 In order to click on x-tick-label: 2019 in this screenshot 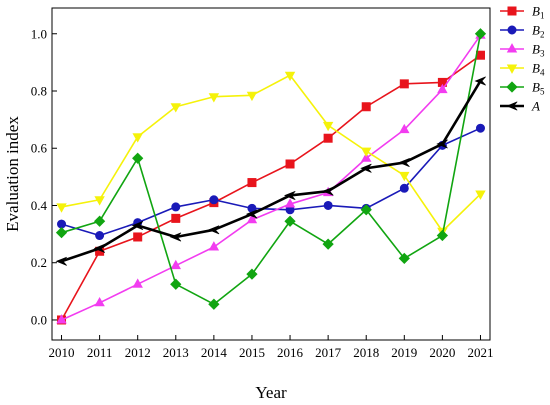, I will do `click(404, 352)`.